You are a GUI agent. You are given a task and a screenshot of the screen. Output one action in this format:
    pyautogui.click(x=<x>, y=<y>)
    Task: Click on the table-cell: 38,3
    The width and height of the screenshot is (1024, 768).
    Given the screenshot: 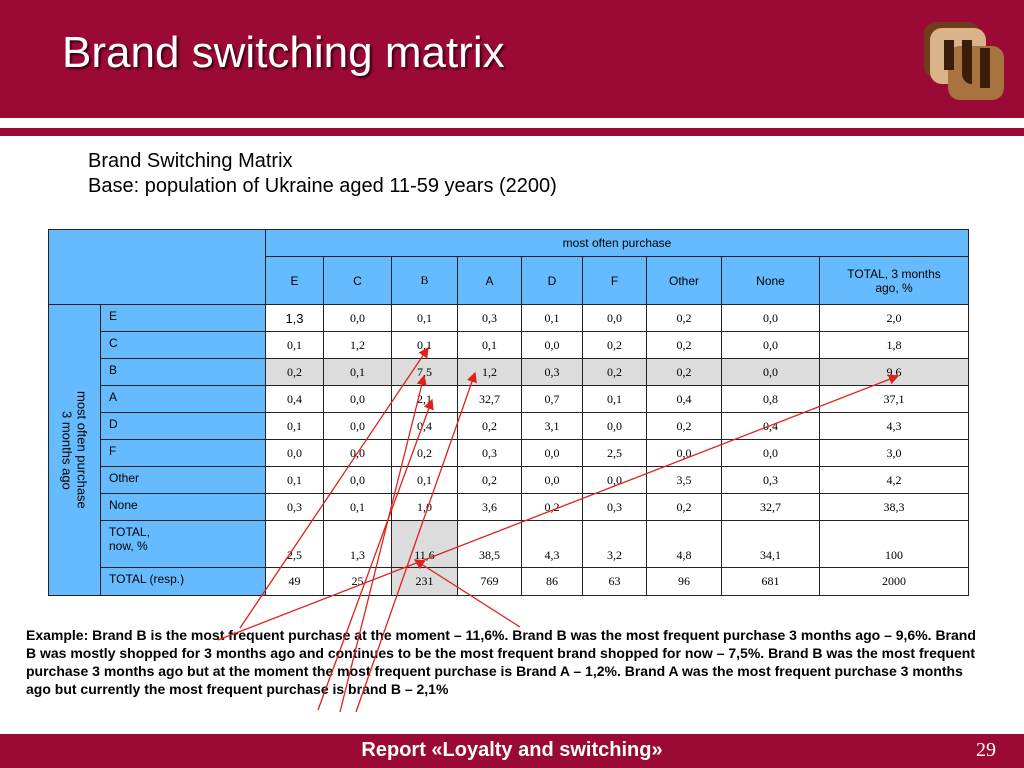 What is the action you would take?
    pyautogui.click(x=894, y=507)
    